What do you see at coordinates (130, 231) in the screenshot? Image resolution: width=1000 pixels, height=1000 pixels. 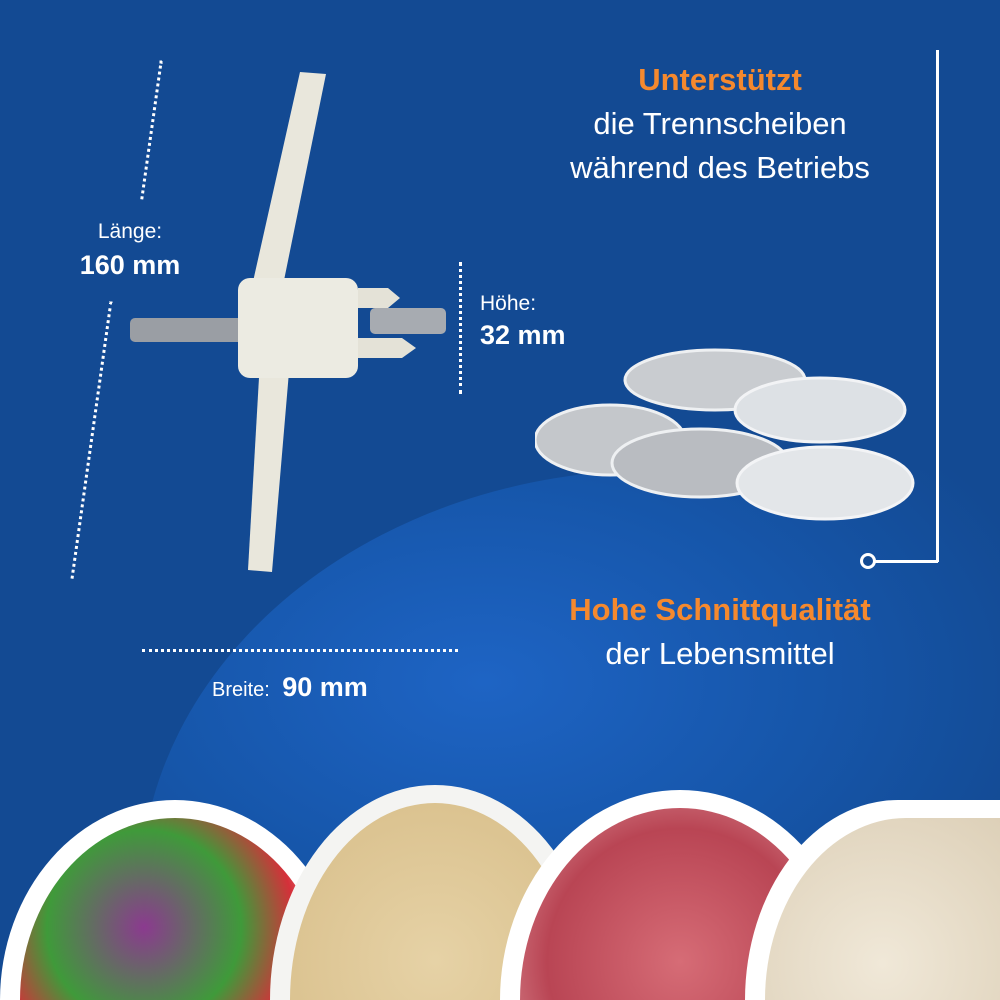 I see `length-label: Länge:` at bounding box center [130, 231].